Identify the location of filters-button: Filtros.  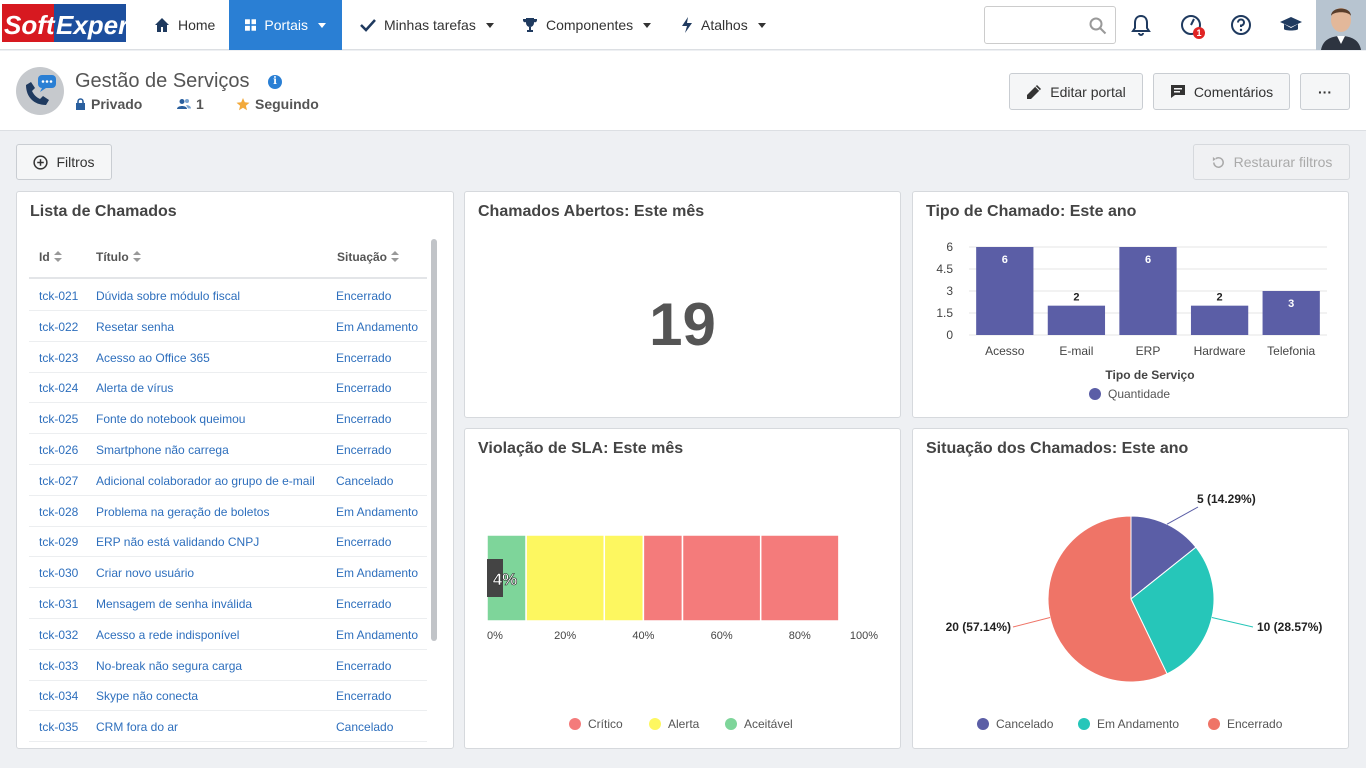
(64, 162).